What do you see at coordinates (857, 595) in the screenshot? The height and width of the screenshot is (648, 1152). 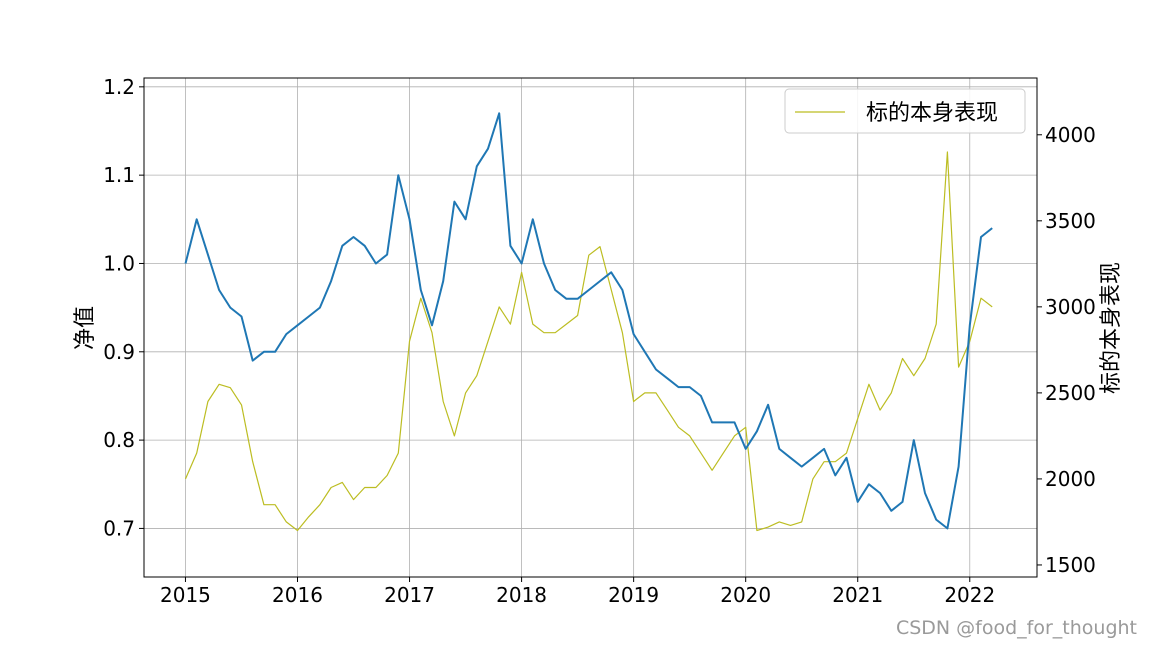 I see `x-tick-label: 2021` at bounding box center [857, 595].